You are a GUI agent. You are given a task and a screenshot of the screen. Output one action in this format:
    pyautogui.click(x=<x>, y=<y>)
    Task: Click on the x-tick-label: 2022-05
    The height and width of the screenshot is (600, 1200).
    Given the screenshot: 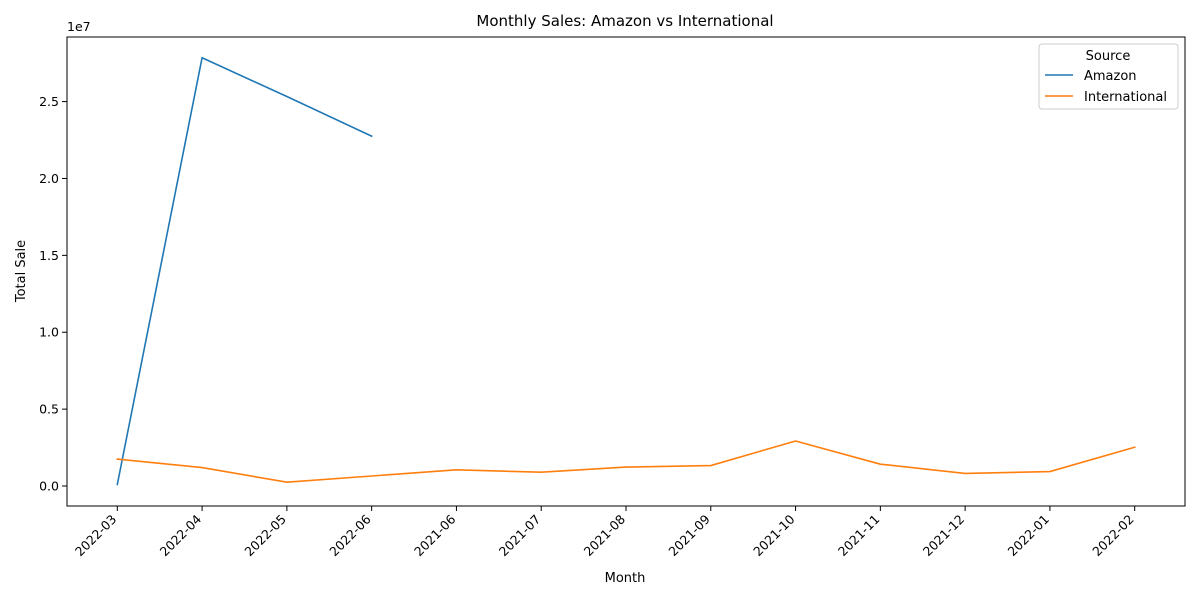 What is the action you would take?
    pyautogui.click(x=265, y=536)
    